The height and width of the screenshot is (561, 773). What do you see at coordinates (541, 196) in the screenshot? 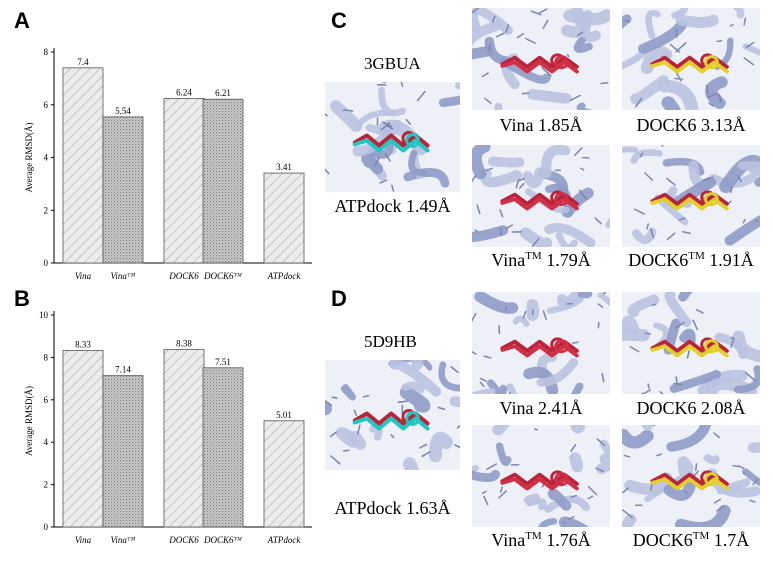
I see `structure-c-vina-tm` at bounding box center [541, 196].